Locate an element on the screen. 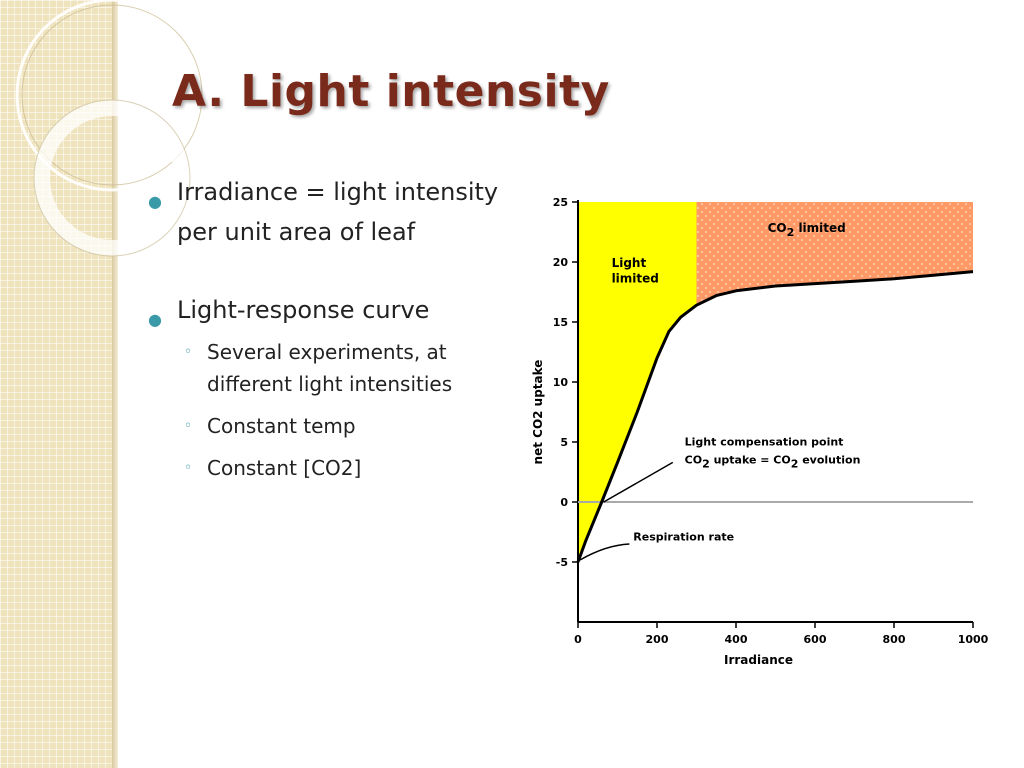 Image resolution: width=1024 pixels, height=768 pixels. y-tick-label: -5 is located at coordinates (562, 562).